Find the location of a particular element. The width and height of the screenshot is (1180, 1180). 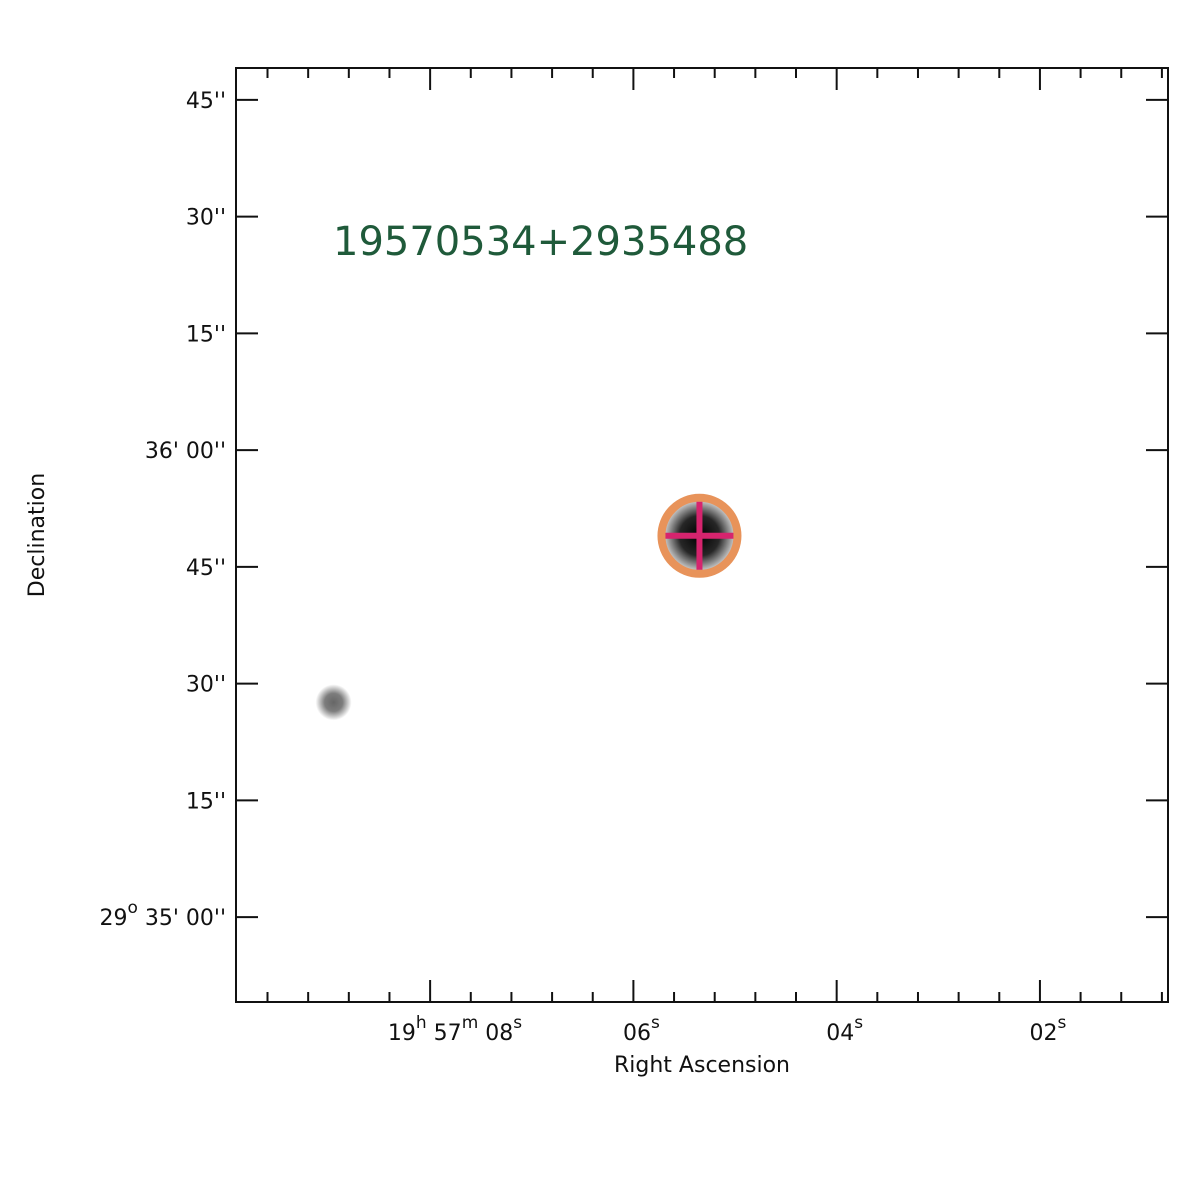

y-tick-label: 29o 35' 00'' is located at coordinates (162, 914).